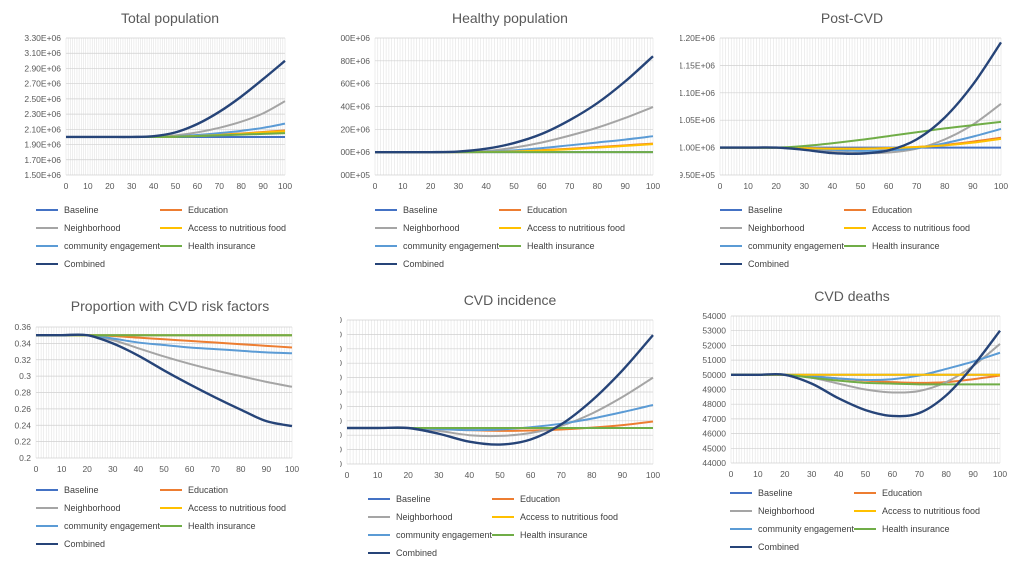  What do you see at coordinates (355, 107) in the screenshot?
I see `y-tick-label: 1.40E+06` at bounding box center [355, 107].